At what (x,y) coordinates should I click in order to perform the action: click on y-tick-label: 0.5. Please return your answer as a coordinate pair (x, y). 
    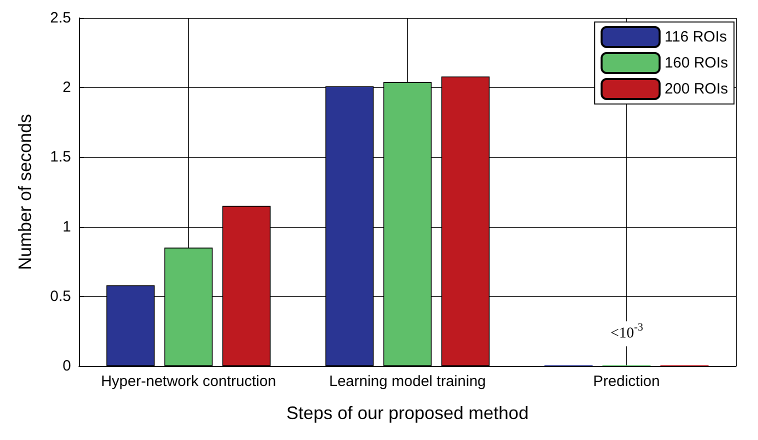
    Looking at the image, I should click on (60, 296).